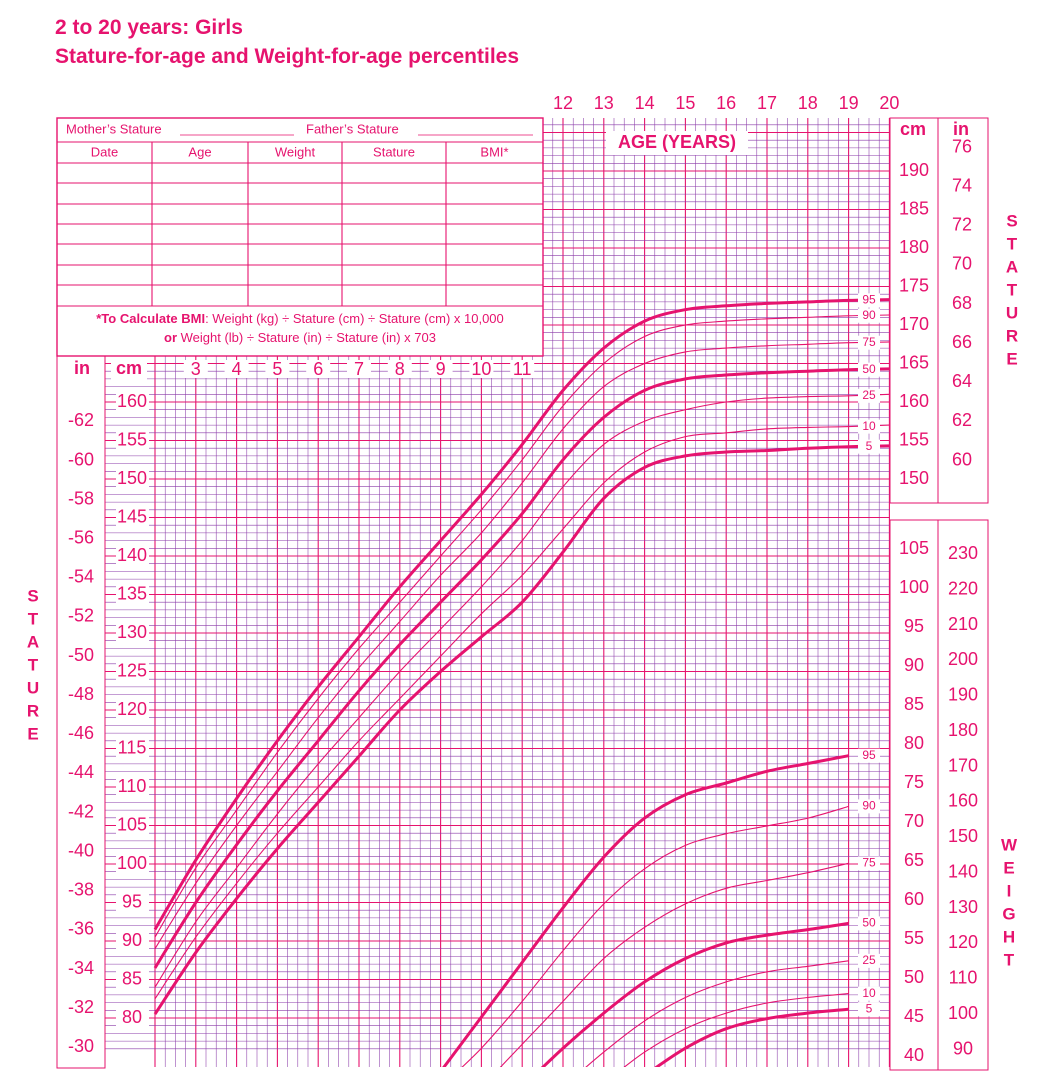 This screenshot has width=1041, height=1072. I want to click on record-table-header-stature: Stature, so click(394, 151).